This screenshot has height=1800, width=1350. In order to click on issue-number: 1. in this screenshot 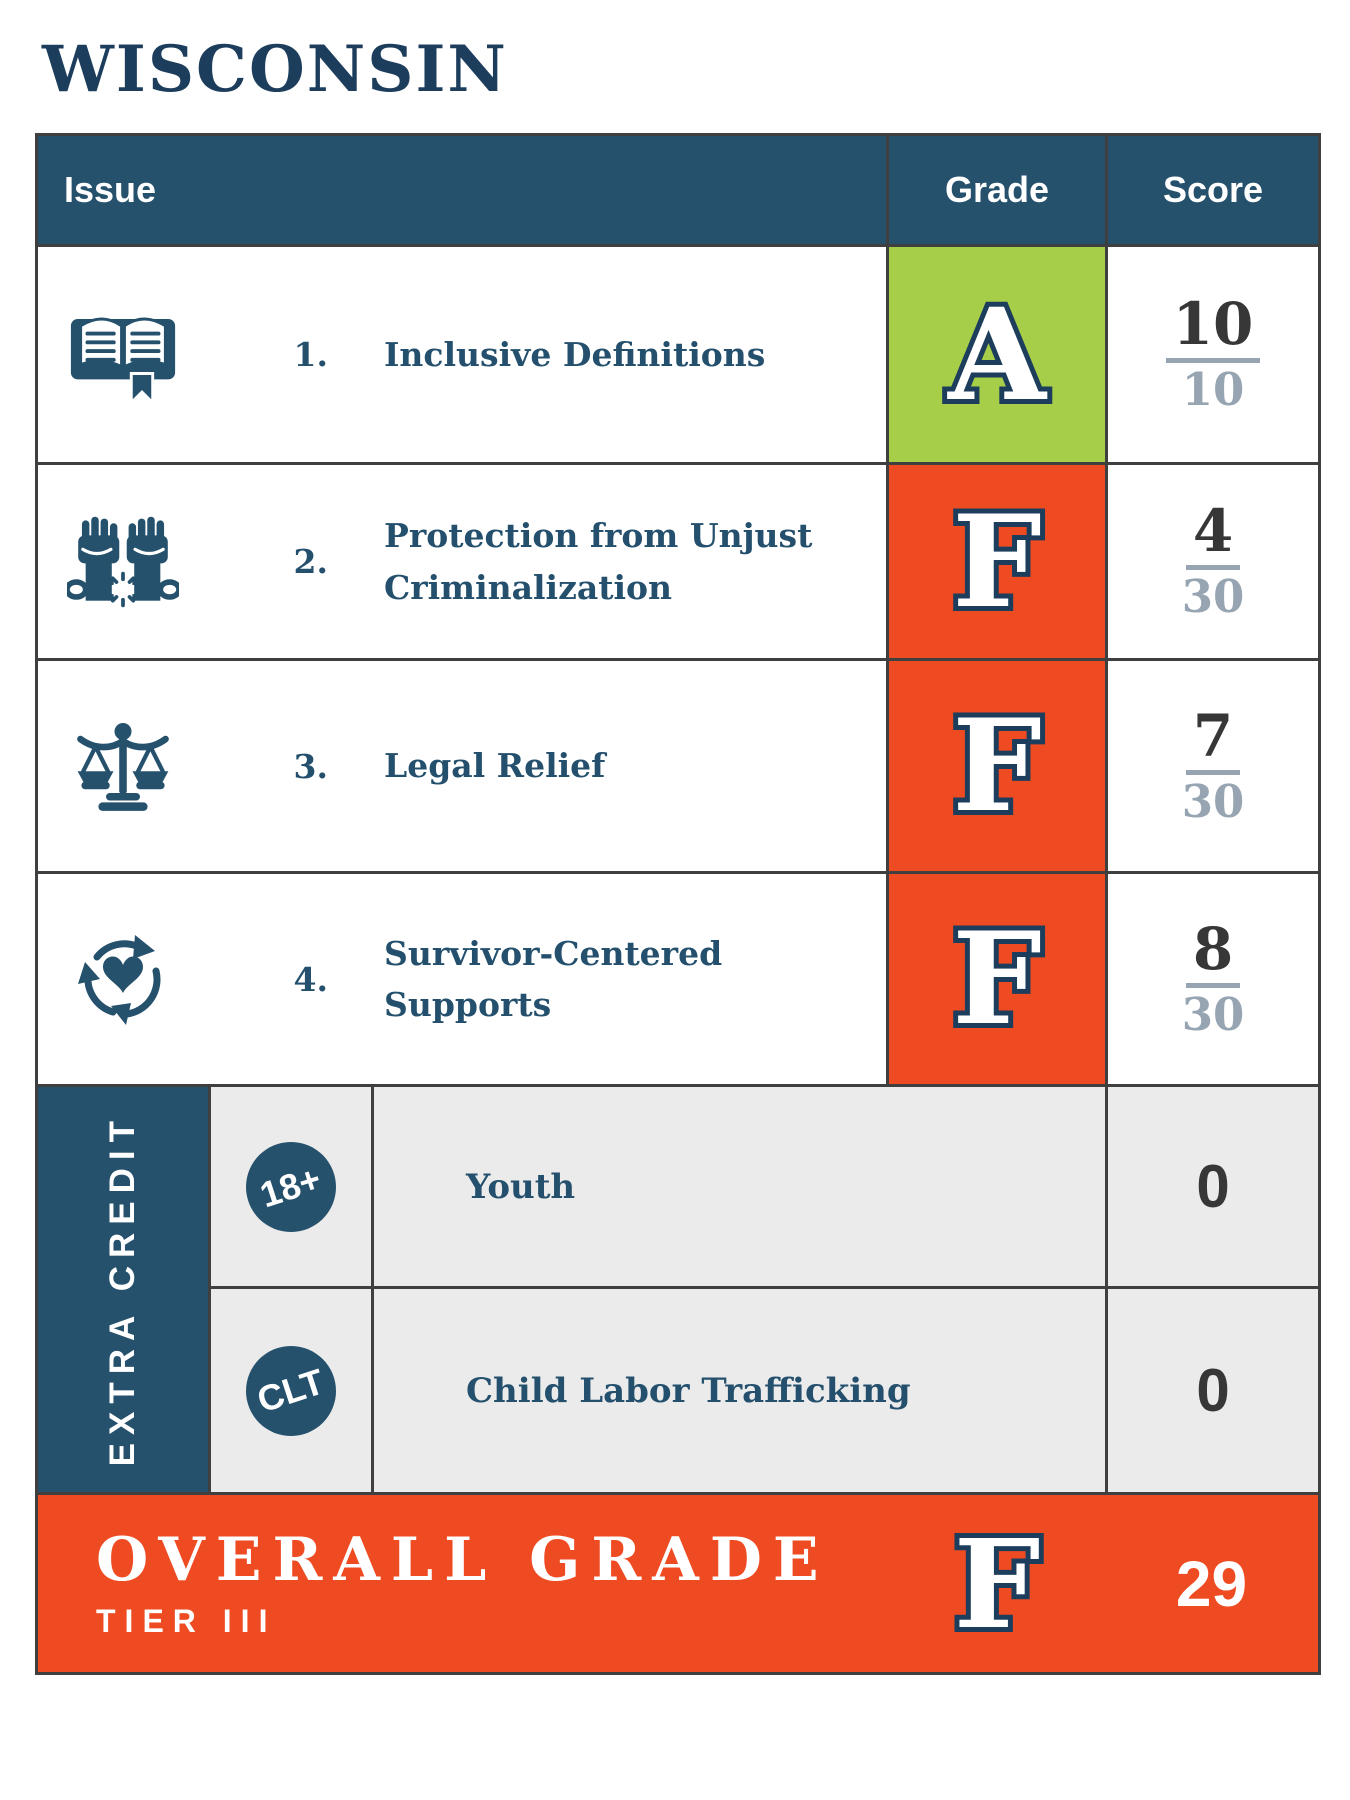, I will do `click(310, 354)`.